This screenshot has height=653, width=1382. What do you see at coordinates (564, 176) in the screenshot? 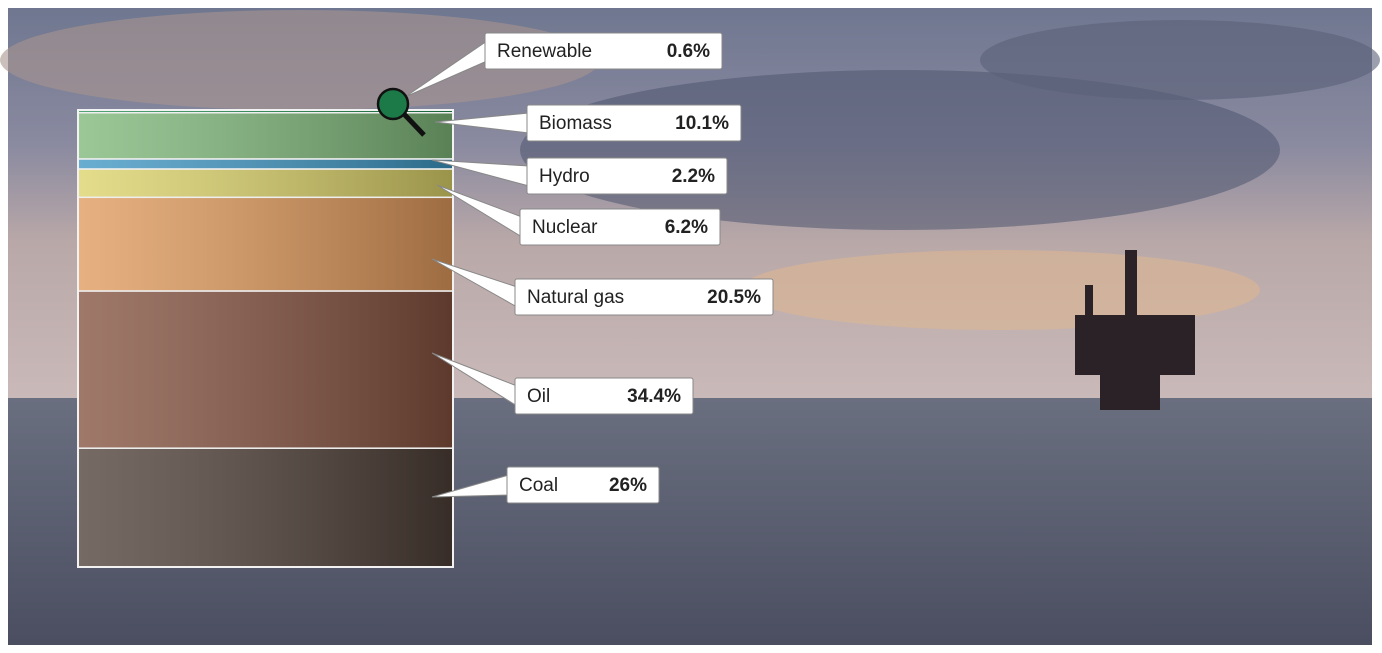
I see `legend-label: Hydro` at bounding box center [564, 176].